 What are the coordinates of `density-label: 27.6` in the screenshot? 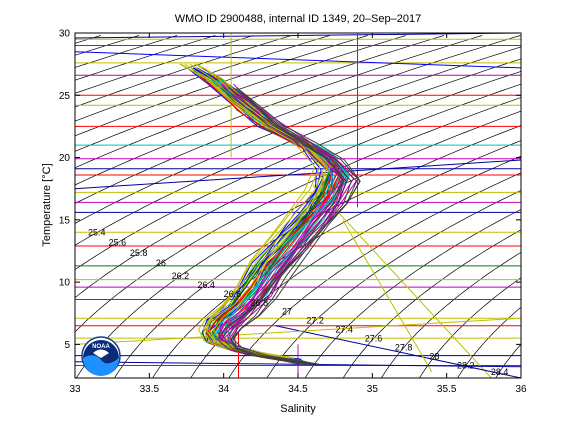 It's located at (374, 339).